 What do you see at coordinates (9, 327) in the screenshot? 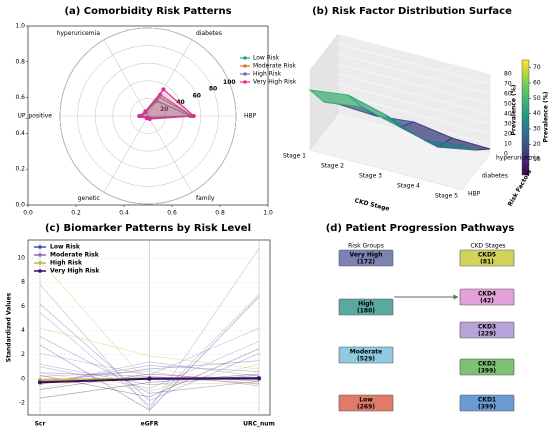
I see `y-axis-label: Standardized Values` at bounding box center [9, 327].